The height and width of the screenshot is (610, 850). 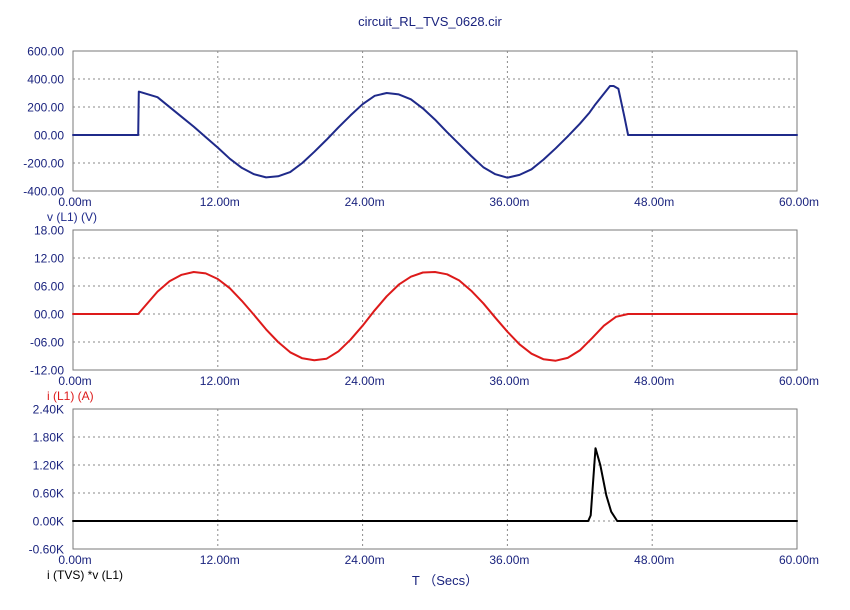 I want to click on y-tick-label: 200.00, so click(x=45, y=108).